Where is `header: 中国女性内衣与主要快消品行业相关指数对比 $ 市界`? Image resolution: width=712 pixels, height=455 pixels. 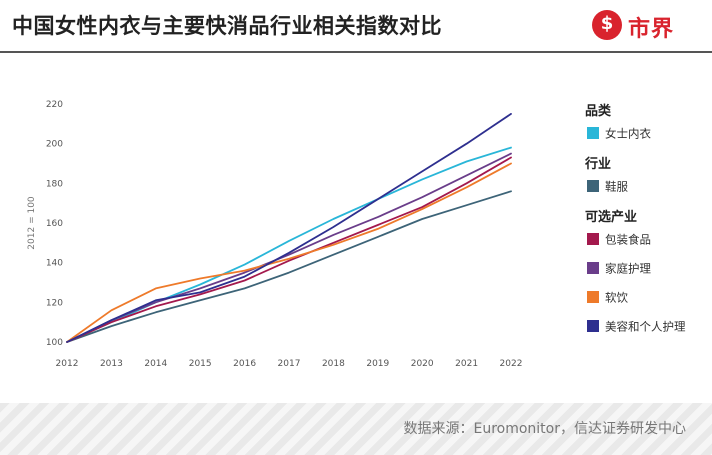 header: 中国女性内衣与主要快消品行业相关指数对比 $ 市界 is located at coordinates (356, 25).